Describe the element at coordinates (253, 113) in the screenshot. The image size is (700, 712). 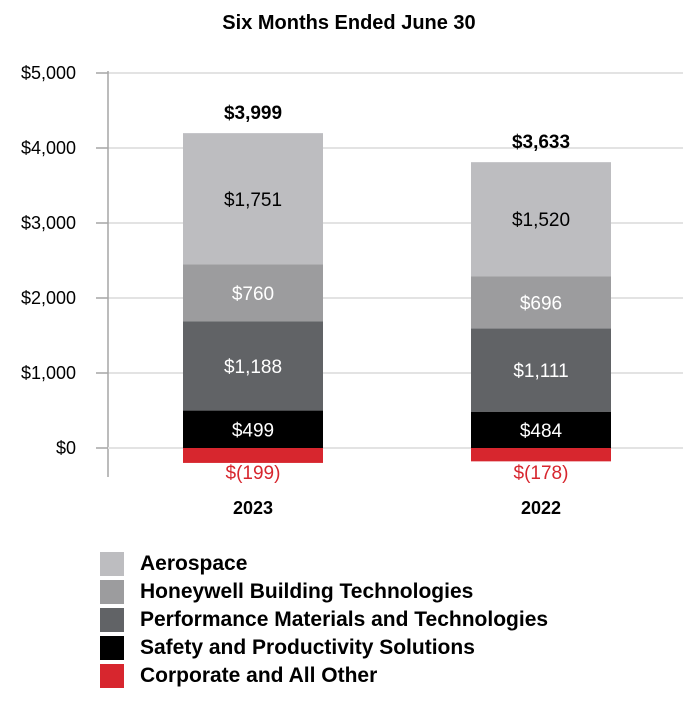
I see `total-label: $3,999` at that location.